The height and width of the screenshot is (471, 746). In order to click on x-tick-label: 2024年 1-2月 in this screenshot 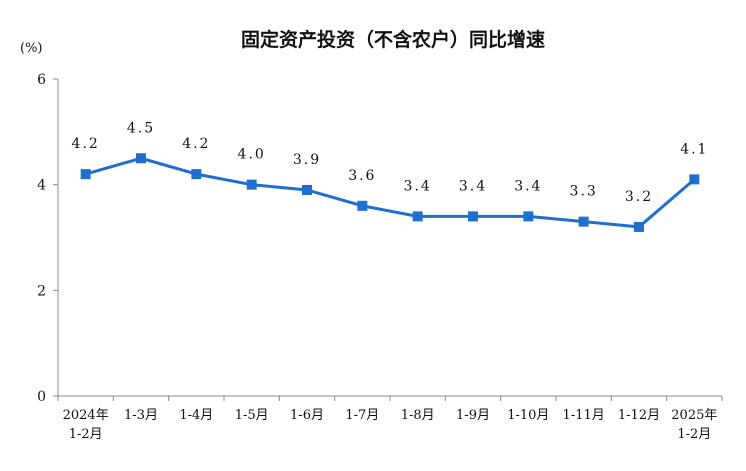, I will do `click(86, 425)`.